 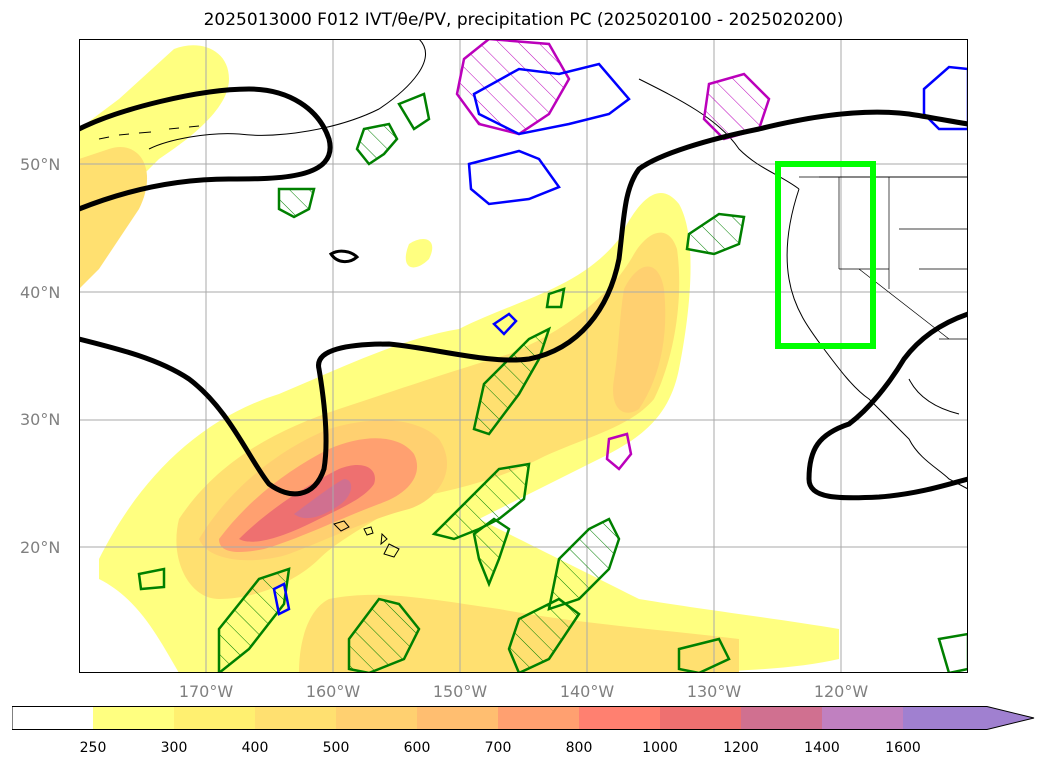 What do you see at coordinates (113, 218) in the screenshot?
I see `ivt-300-band` at bounding box center [113, 218].